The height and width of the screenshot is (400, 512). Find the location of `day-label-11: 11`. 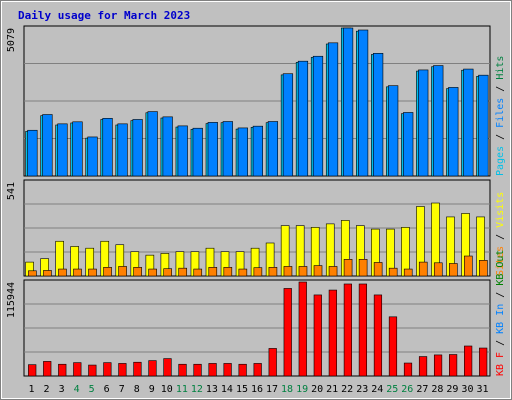

day-label-11: 11 is located at coordinates (182, 389).